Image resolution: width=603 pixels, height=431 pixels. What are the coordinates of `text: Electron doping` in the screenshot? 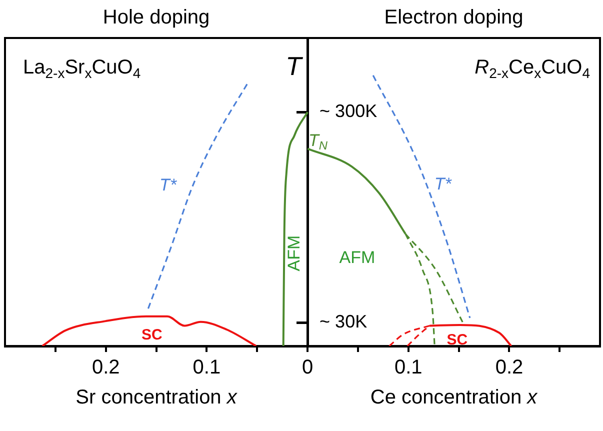 It's located at (454, 17).